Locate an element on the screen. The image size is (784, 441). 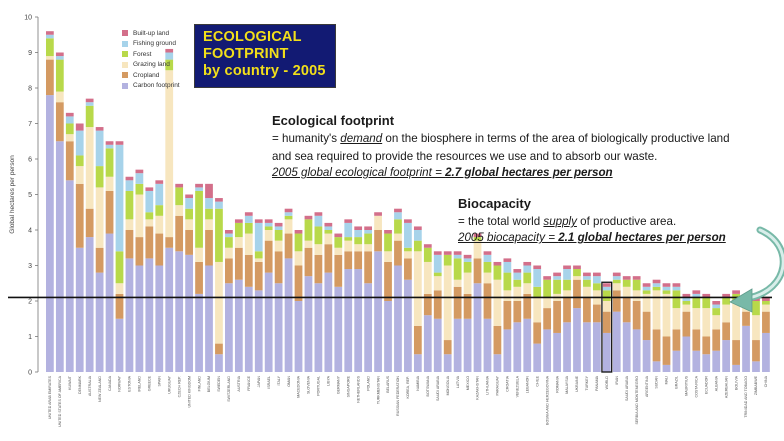
curved-arrow-head is located at coordinates (741, 300).